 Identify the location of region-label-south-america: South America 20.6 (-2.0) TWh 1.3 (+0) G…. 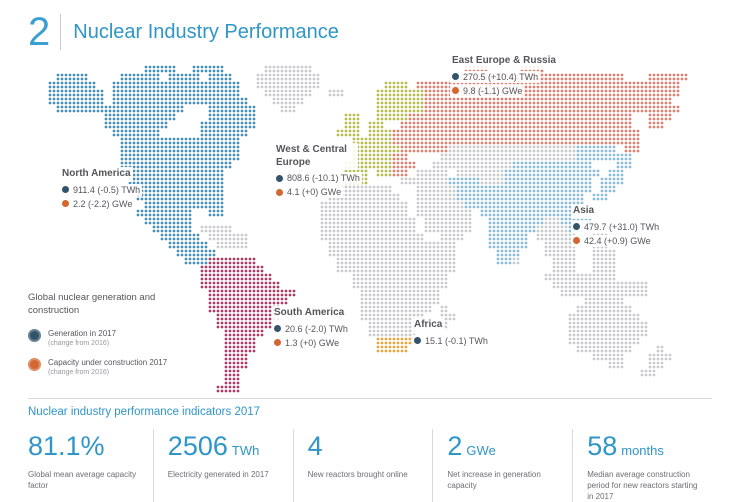
(311, 325).